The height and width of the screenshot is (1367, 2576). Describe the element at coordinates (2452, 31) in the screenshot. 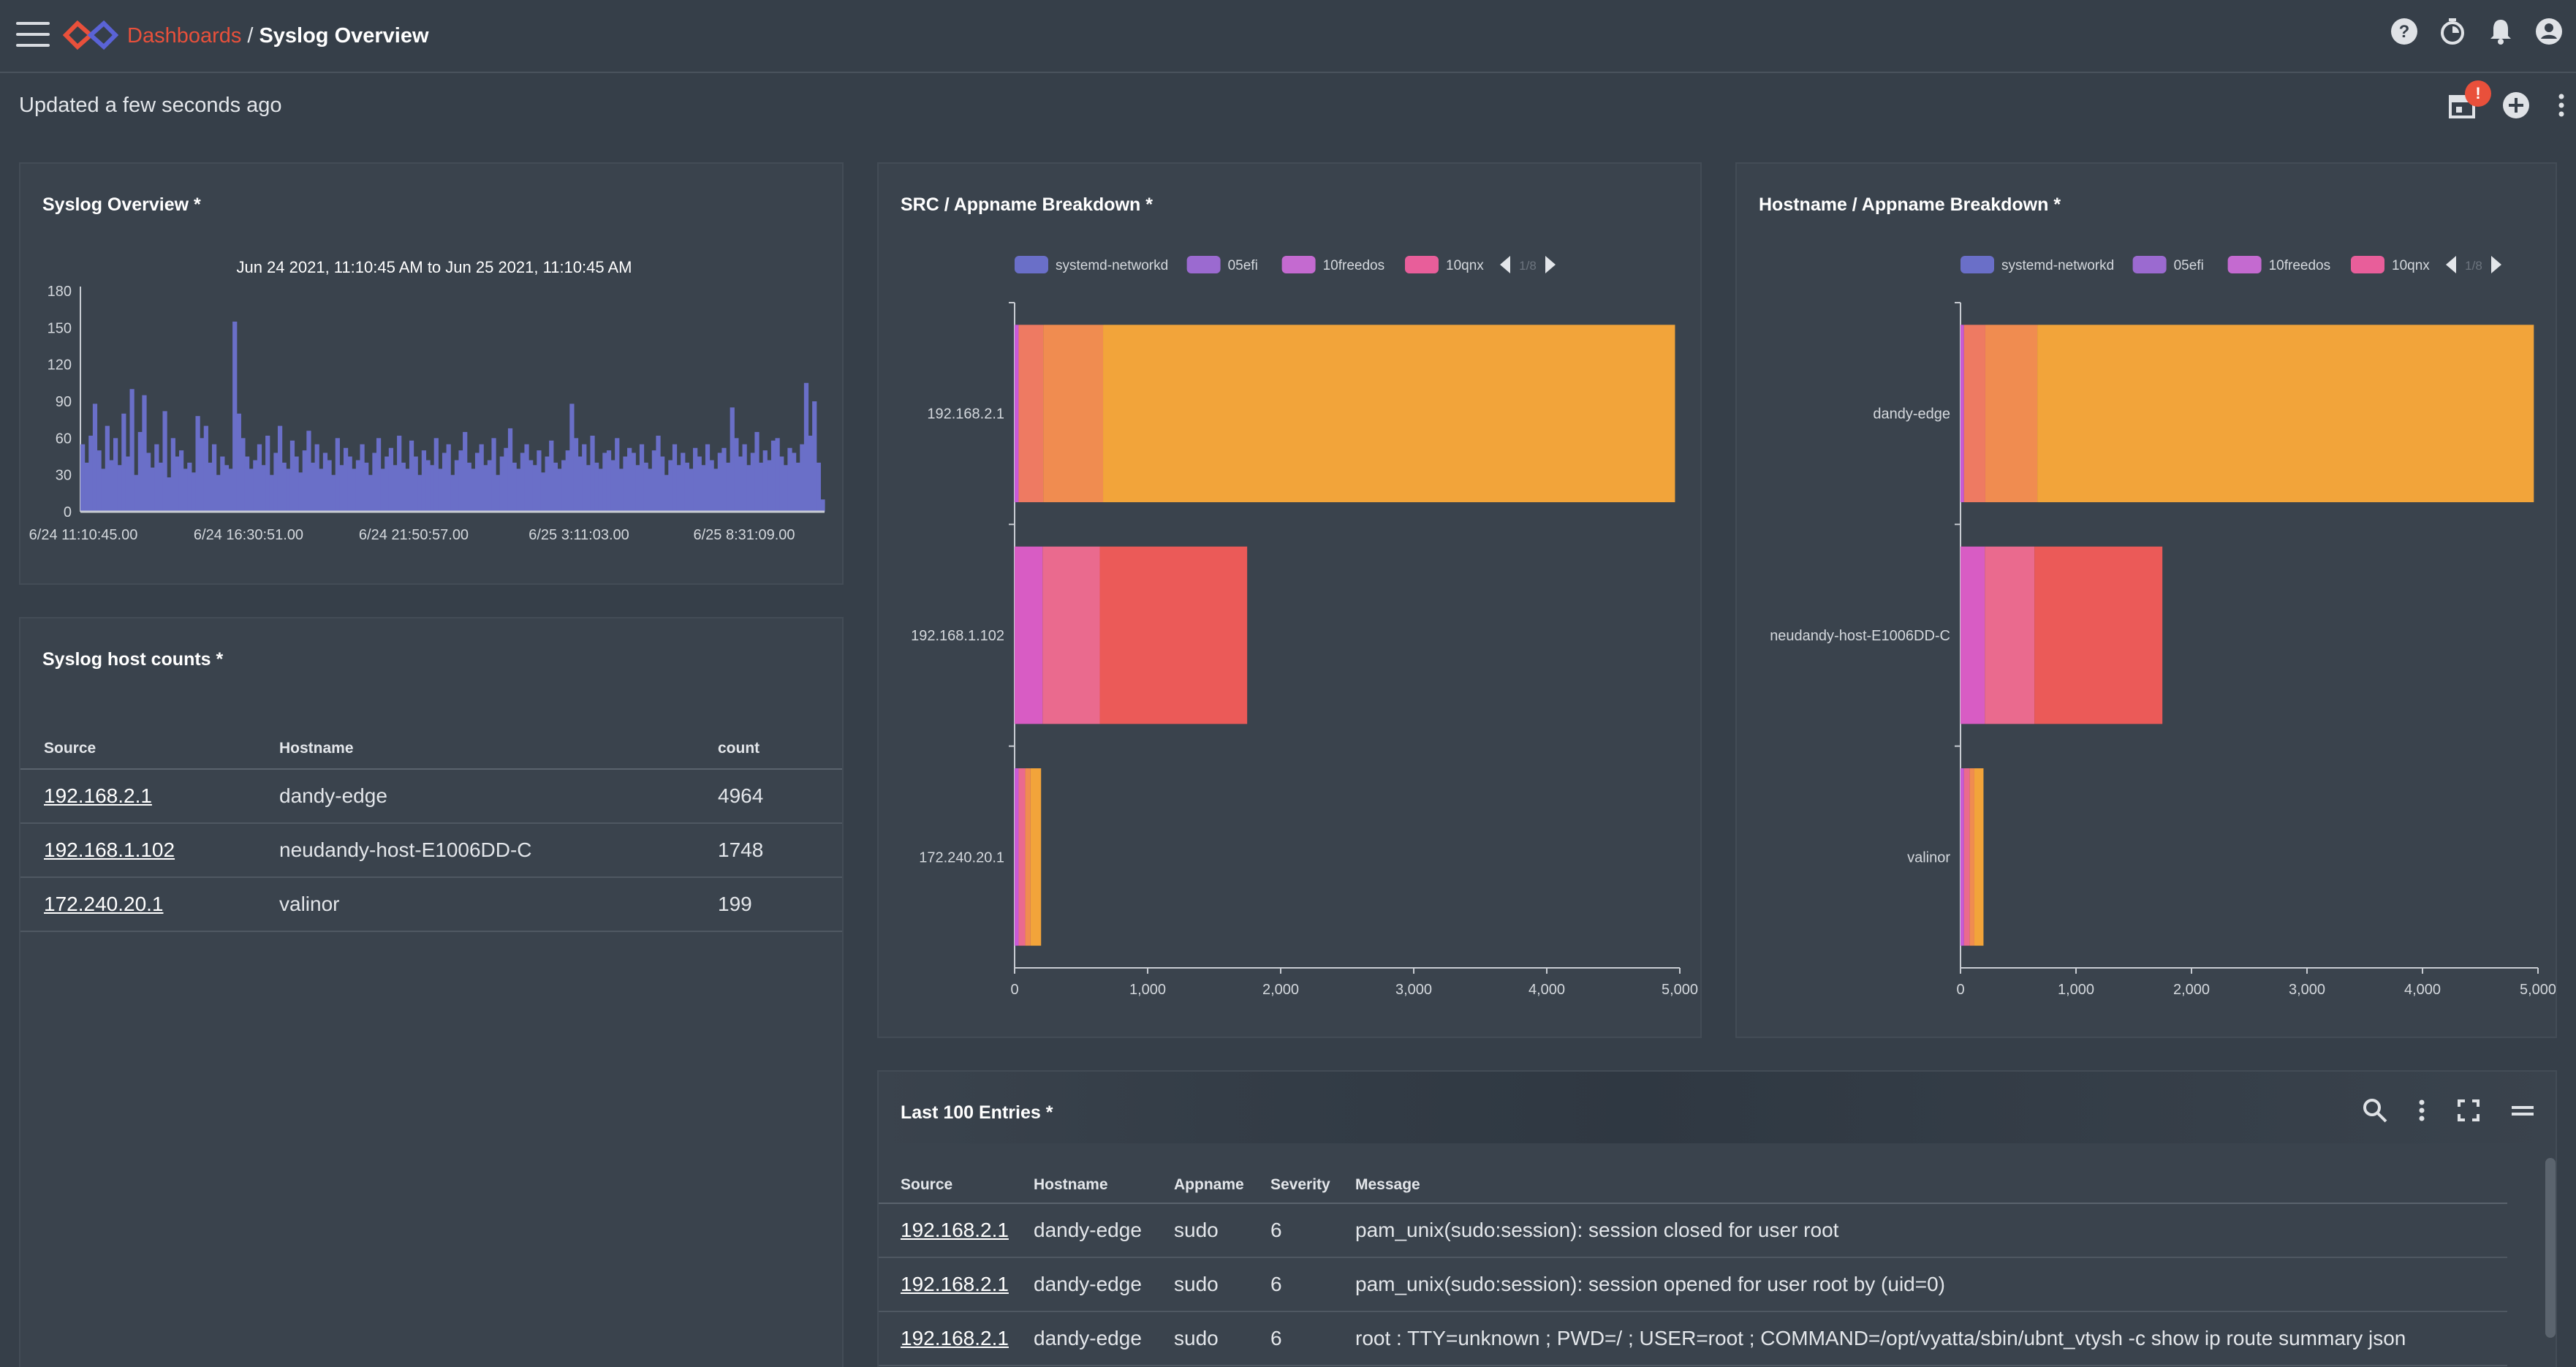

I see `timer-icon` at that location.